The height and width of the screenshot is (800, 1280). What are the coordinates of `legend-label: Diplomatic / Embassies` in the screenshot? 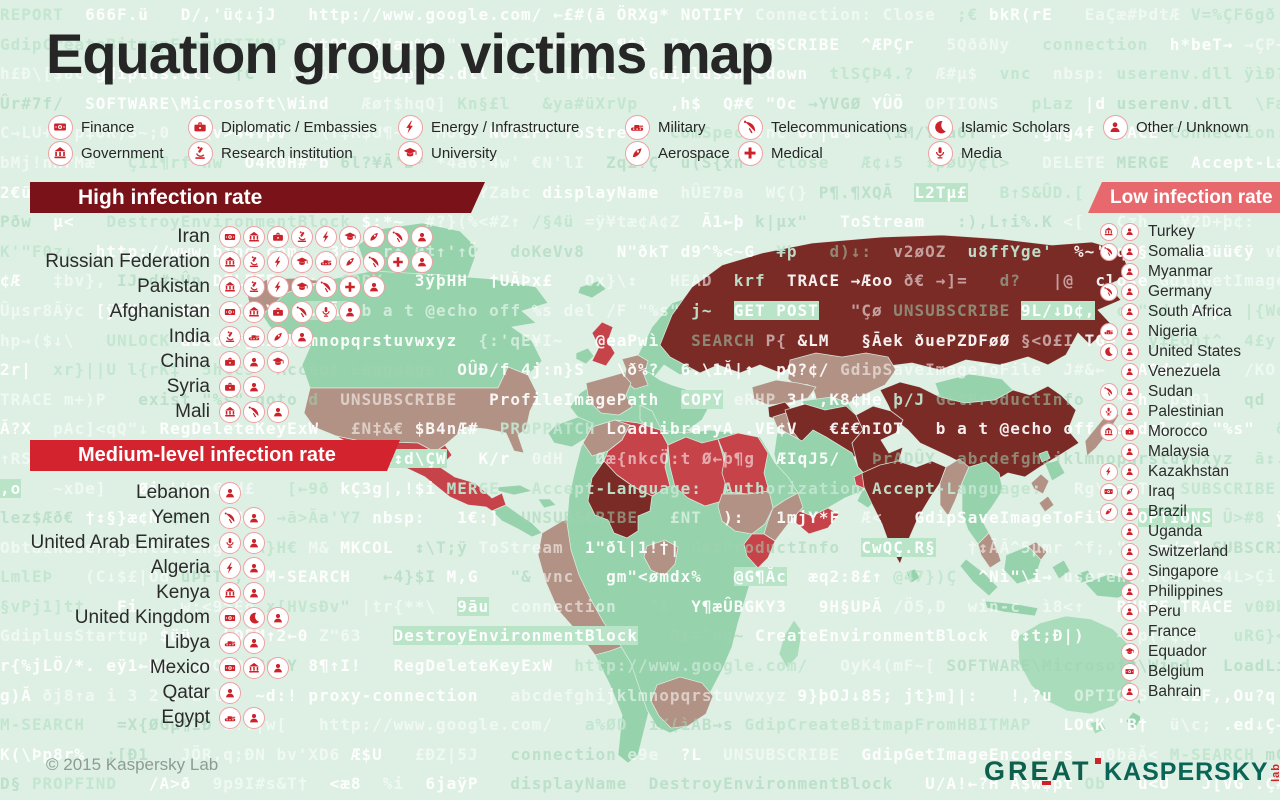 It's located at (299, 127).